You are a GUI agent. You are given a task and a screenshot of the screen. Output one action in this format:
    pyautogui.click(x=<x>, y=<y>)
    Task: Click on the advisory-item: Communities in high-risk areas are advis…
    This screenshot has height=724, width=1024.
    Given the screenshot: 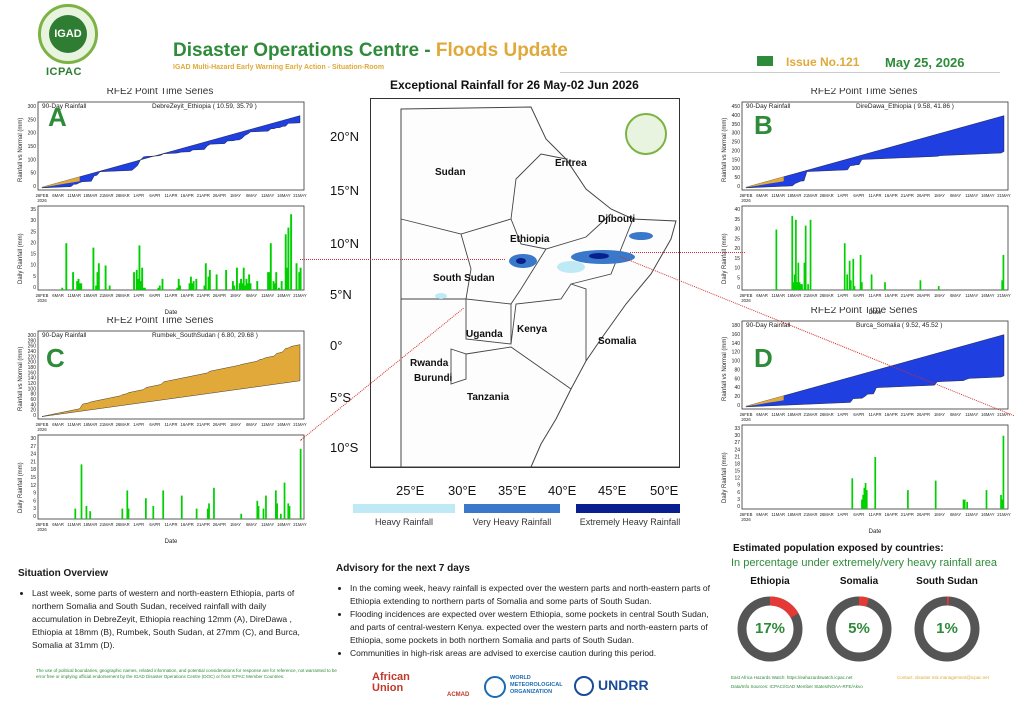 What is the action you would take?
    pyautogui.click(x=533, y=653)
    